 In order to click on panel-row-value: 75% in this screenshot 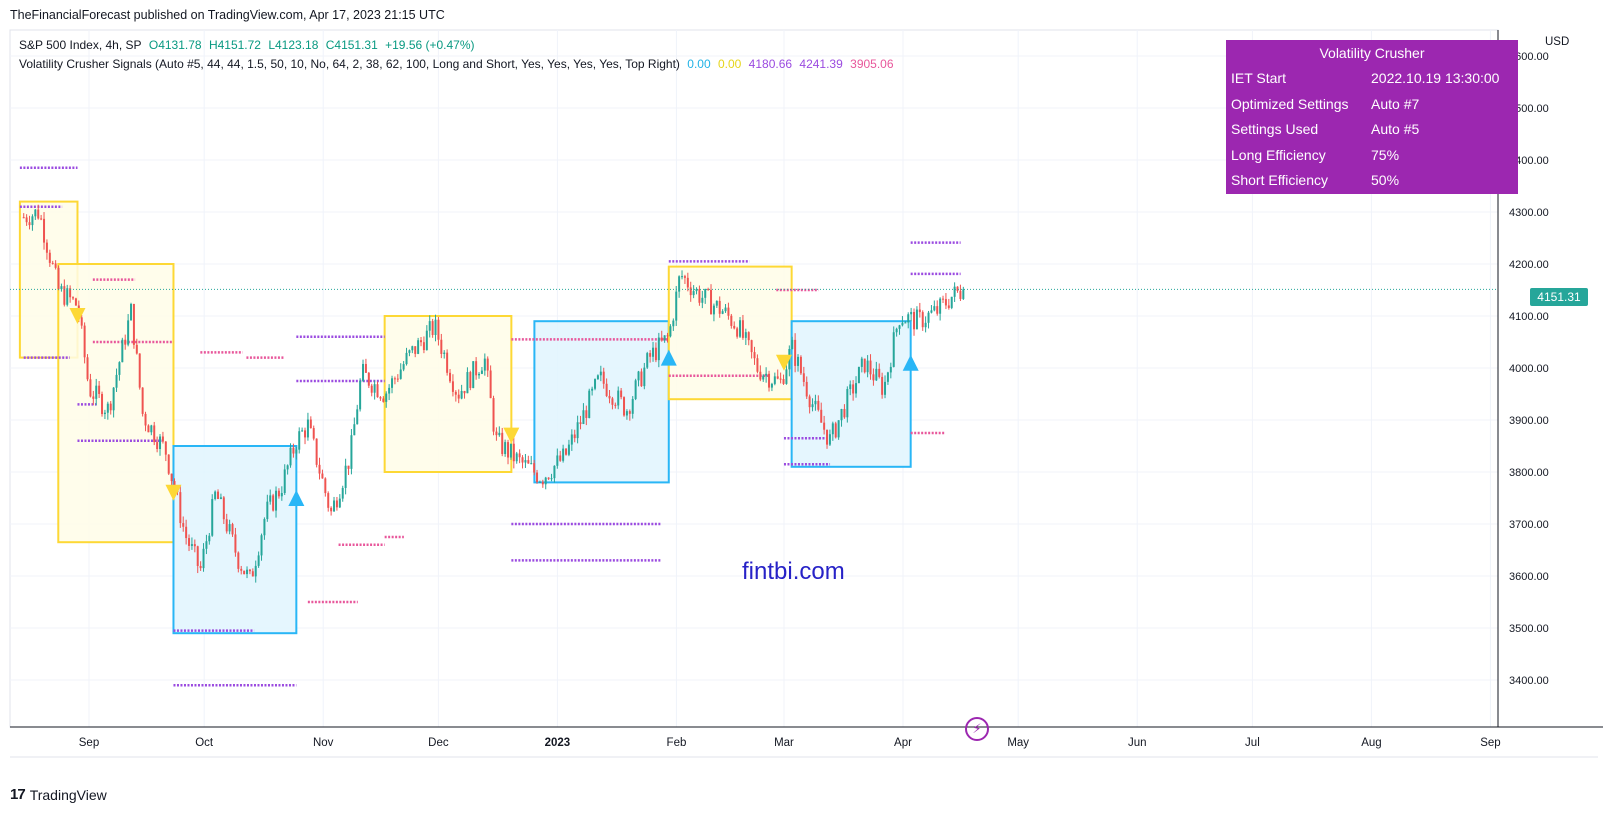, I will do `click(1385, 154)`.